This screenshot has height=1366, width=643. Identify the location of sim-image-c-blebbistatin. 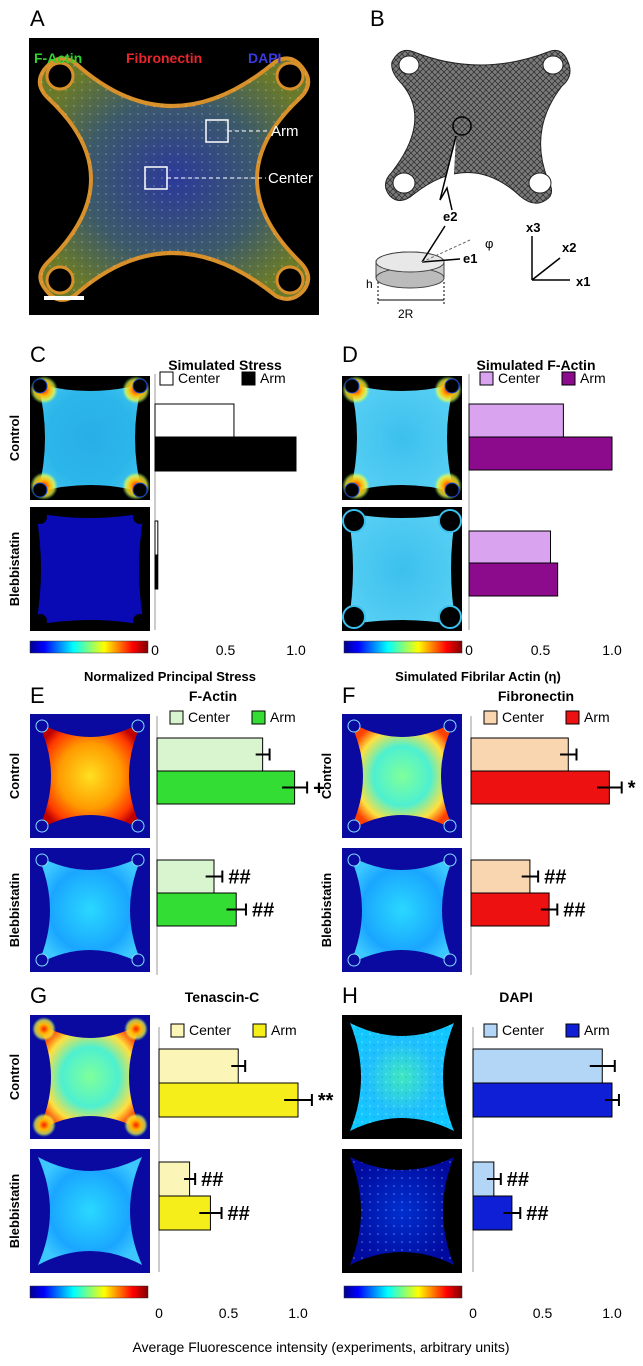
(90, 569).